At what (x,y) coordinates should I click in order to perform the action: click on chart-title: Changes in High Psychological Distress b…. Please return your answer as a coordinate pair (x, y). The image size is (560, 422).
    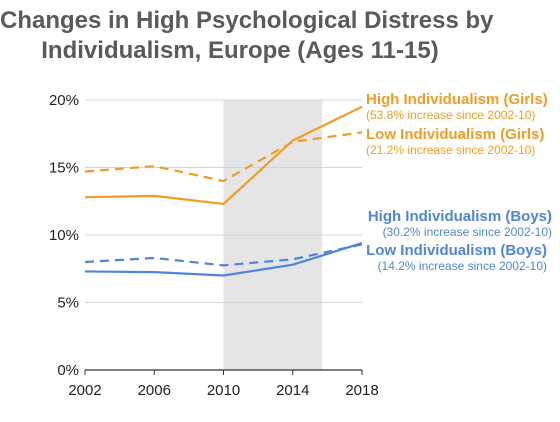
    Looking at the image, I should click on (247, 36).